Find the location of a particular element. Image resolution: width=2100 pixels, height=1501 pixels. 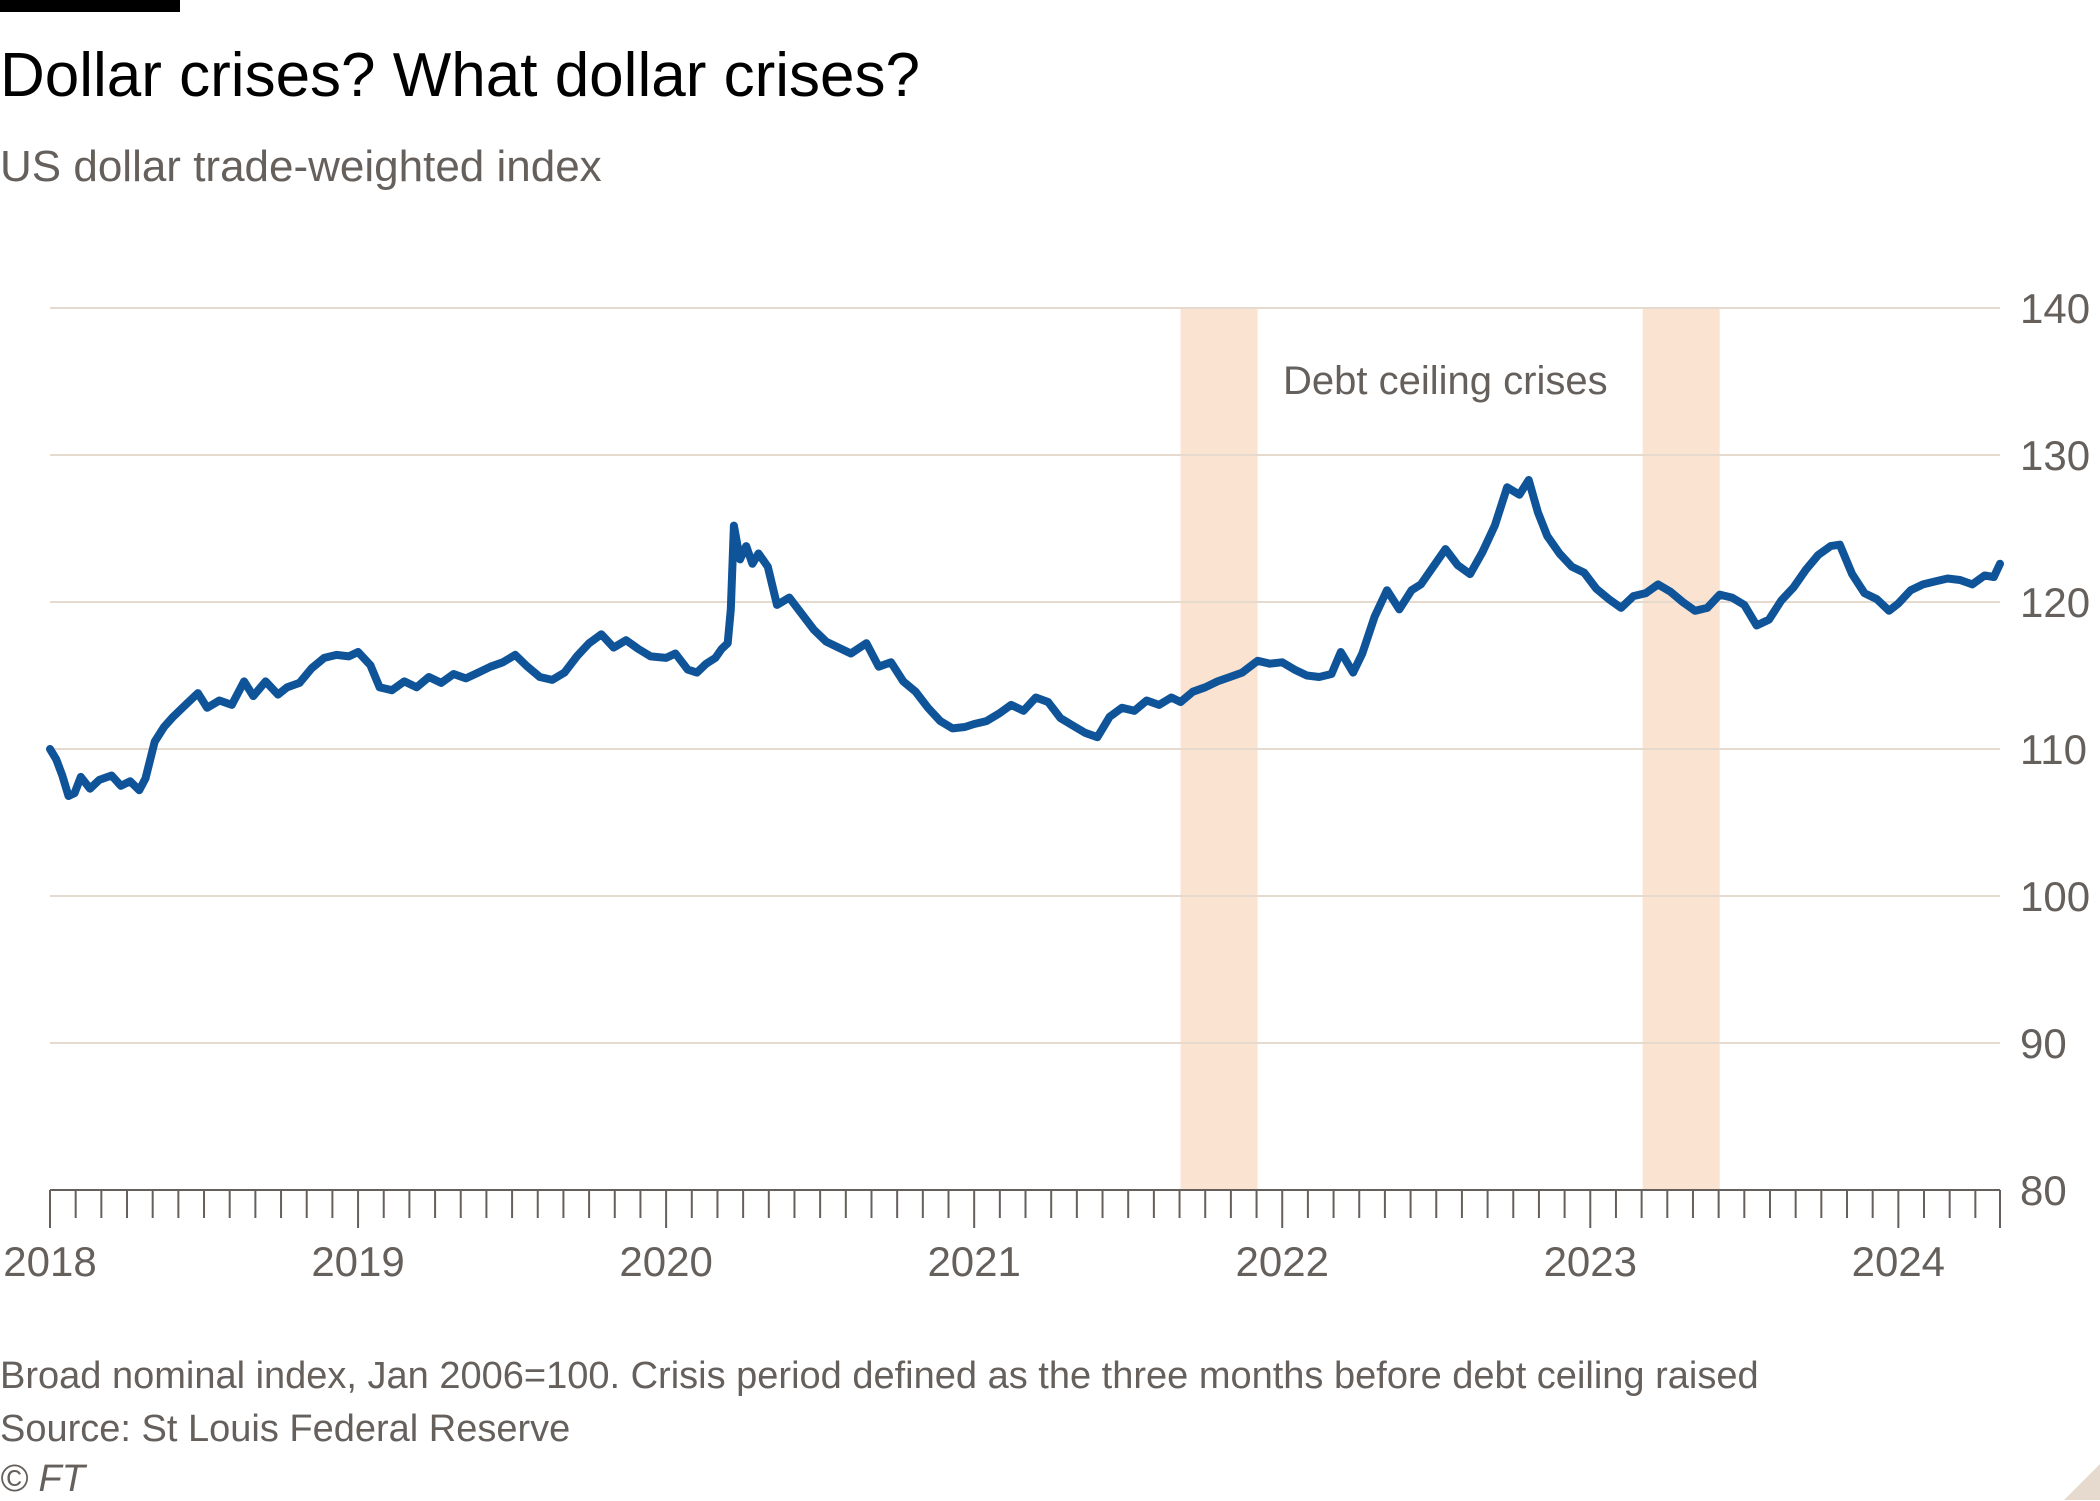

x-tick-label-2023: 2023 is located at coordinates (1590, 1261).